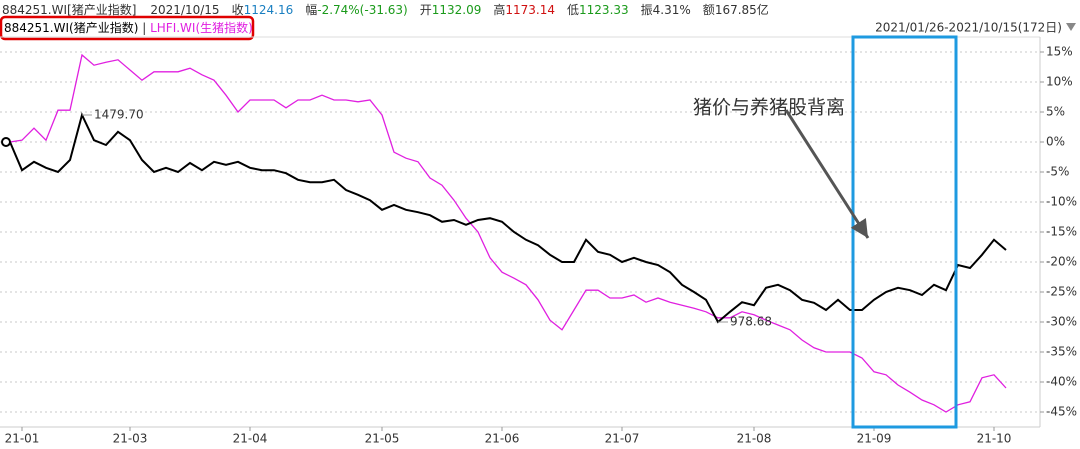 This screenshot has width=1080, height=449. I want to click on y-tick-label: -35%, so click(1061, 352).